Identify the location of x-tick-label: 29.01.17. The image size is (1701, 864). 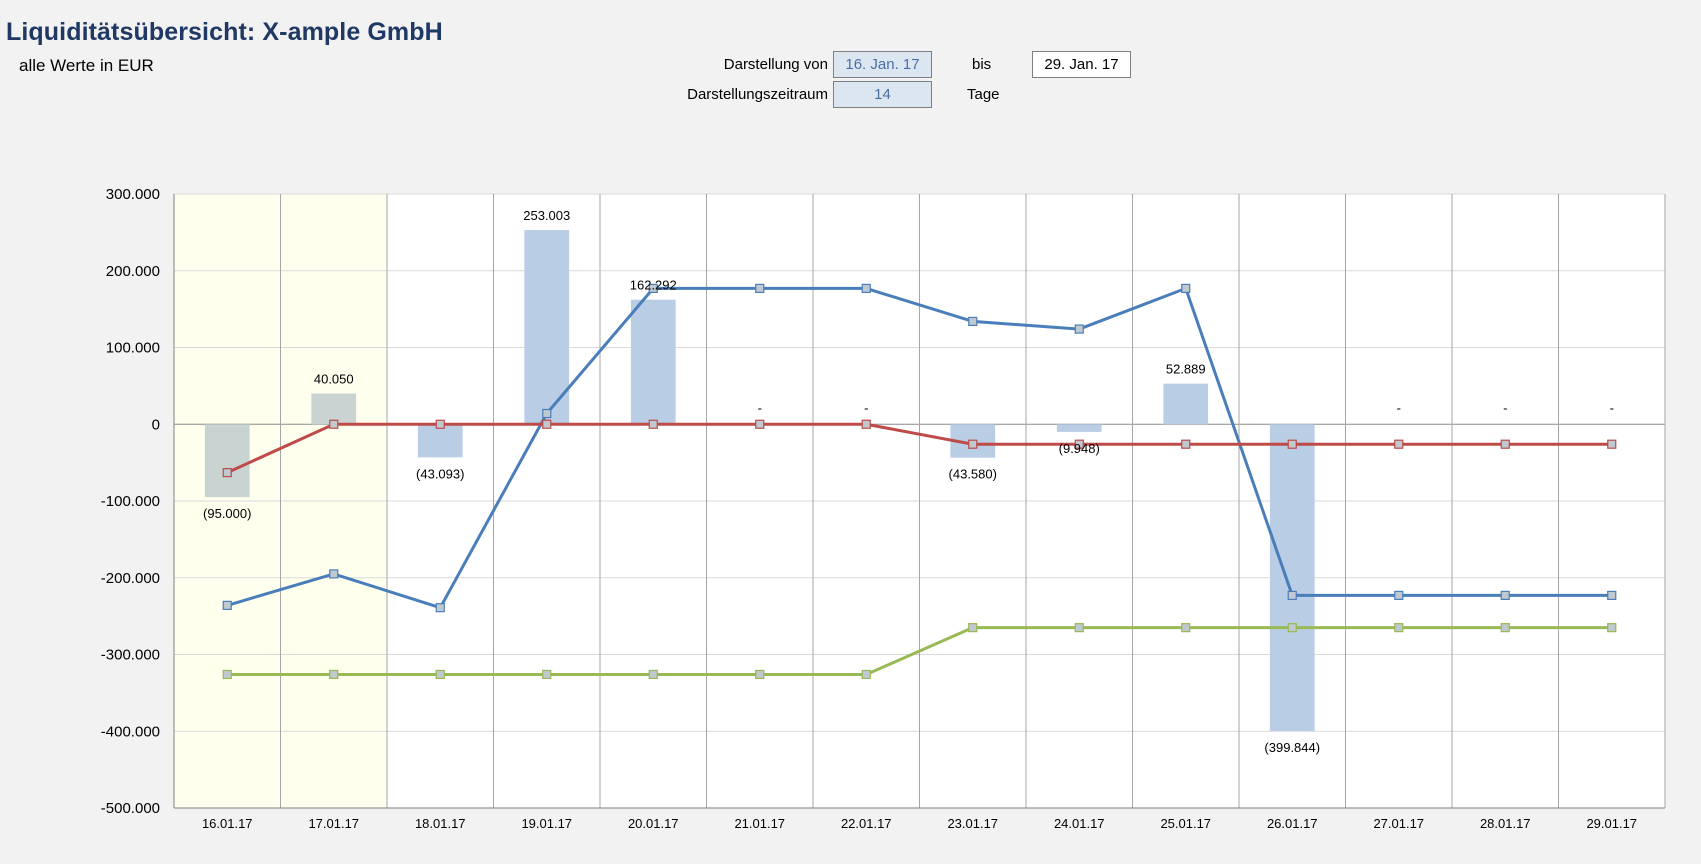
(1611, 823).